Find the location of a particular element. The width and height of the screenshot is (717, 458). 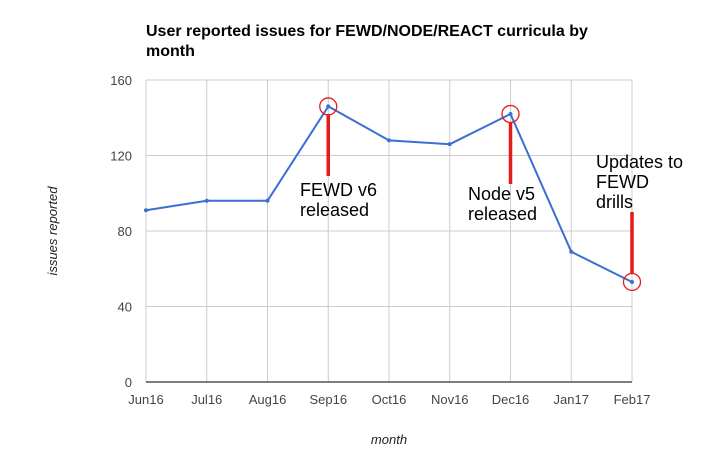

y-axis-label: issues reported is located at coordinates (52, 231).